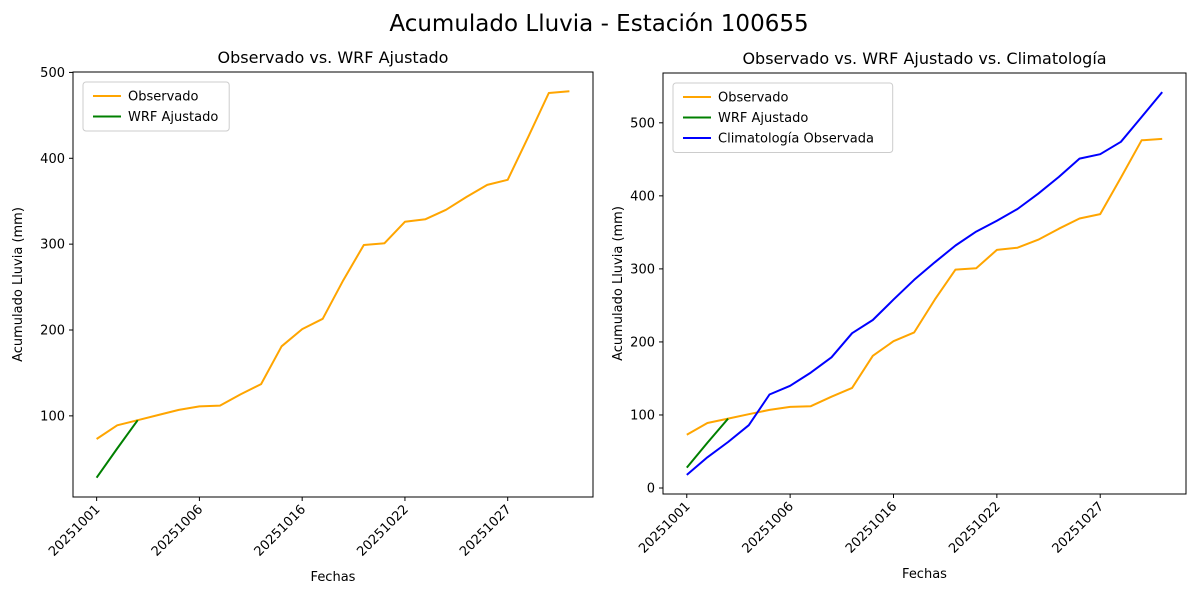 The height and width of the screenshot is (600, 1200). Describe the element at coordinates (646, 306) in the screenshot. I see `y-axis: 0 100 200 300 400 500` at that location.